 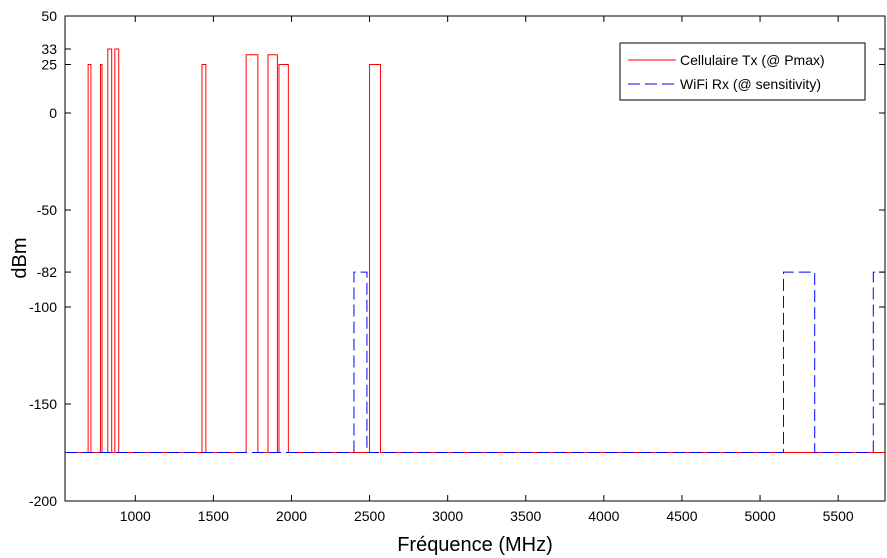 What do you see at coordinates (525, 516) in the screenshot?
I see `x-tick-label: 3500` at bounding box center [525, 516].